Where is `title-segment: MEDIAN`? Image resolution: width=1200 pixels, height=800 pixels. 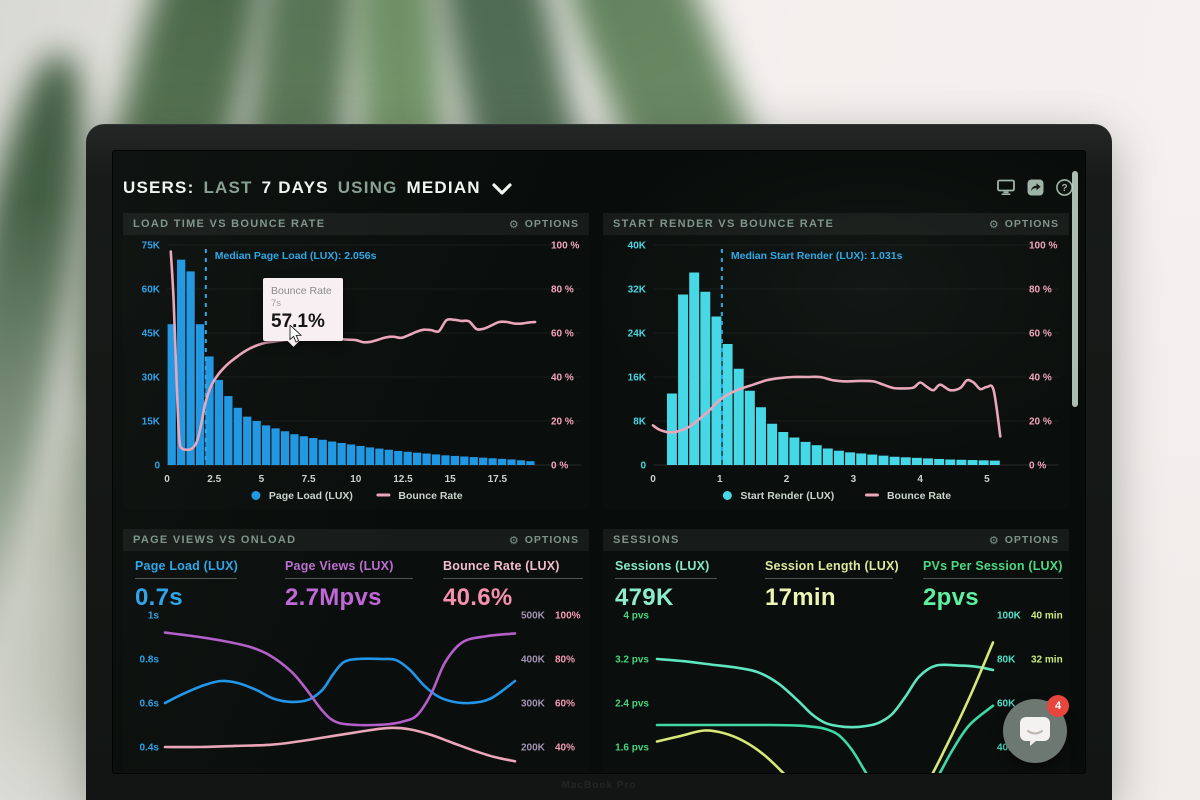
title-segment: MEDIAN is located at coordinates (443, 187).